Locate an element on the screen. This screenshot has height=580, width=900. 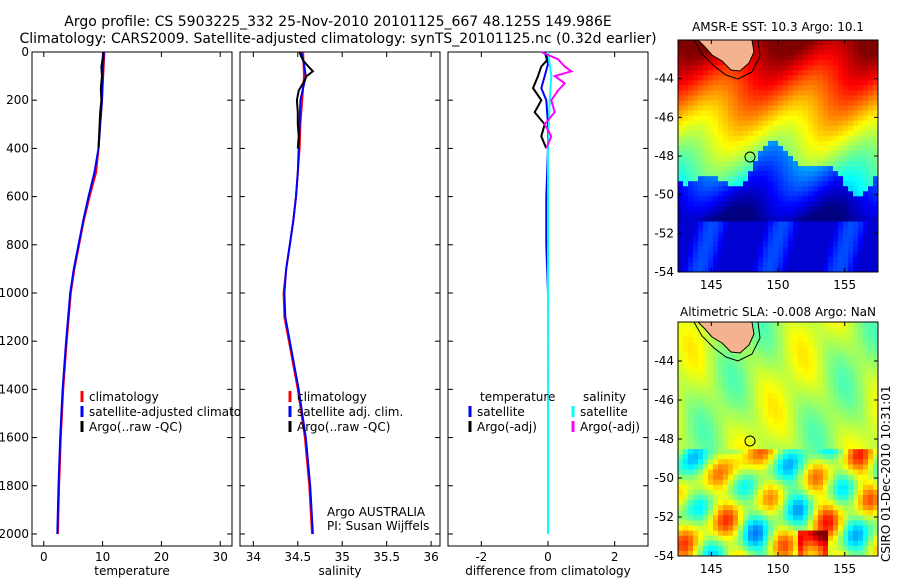
sla-heatmap-field is located at coordinates (778, 439).